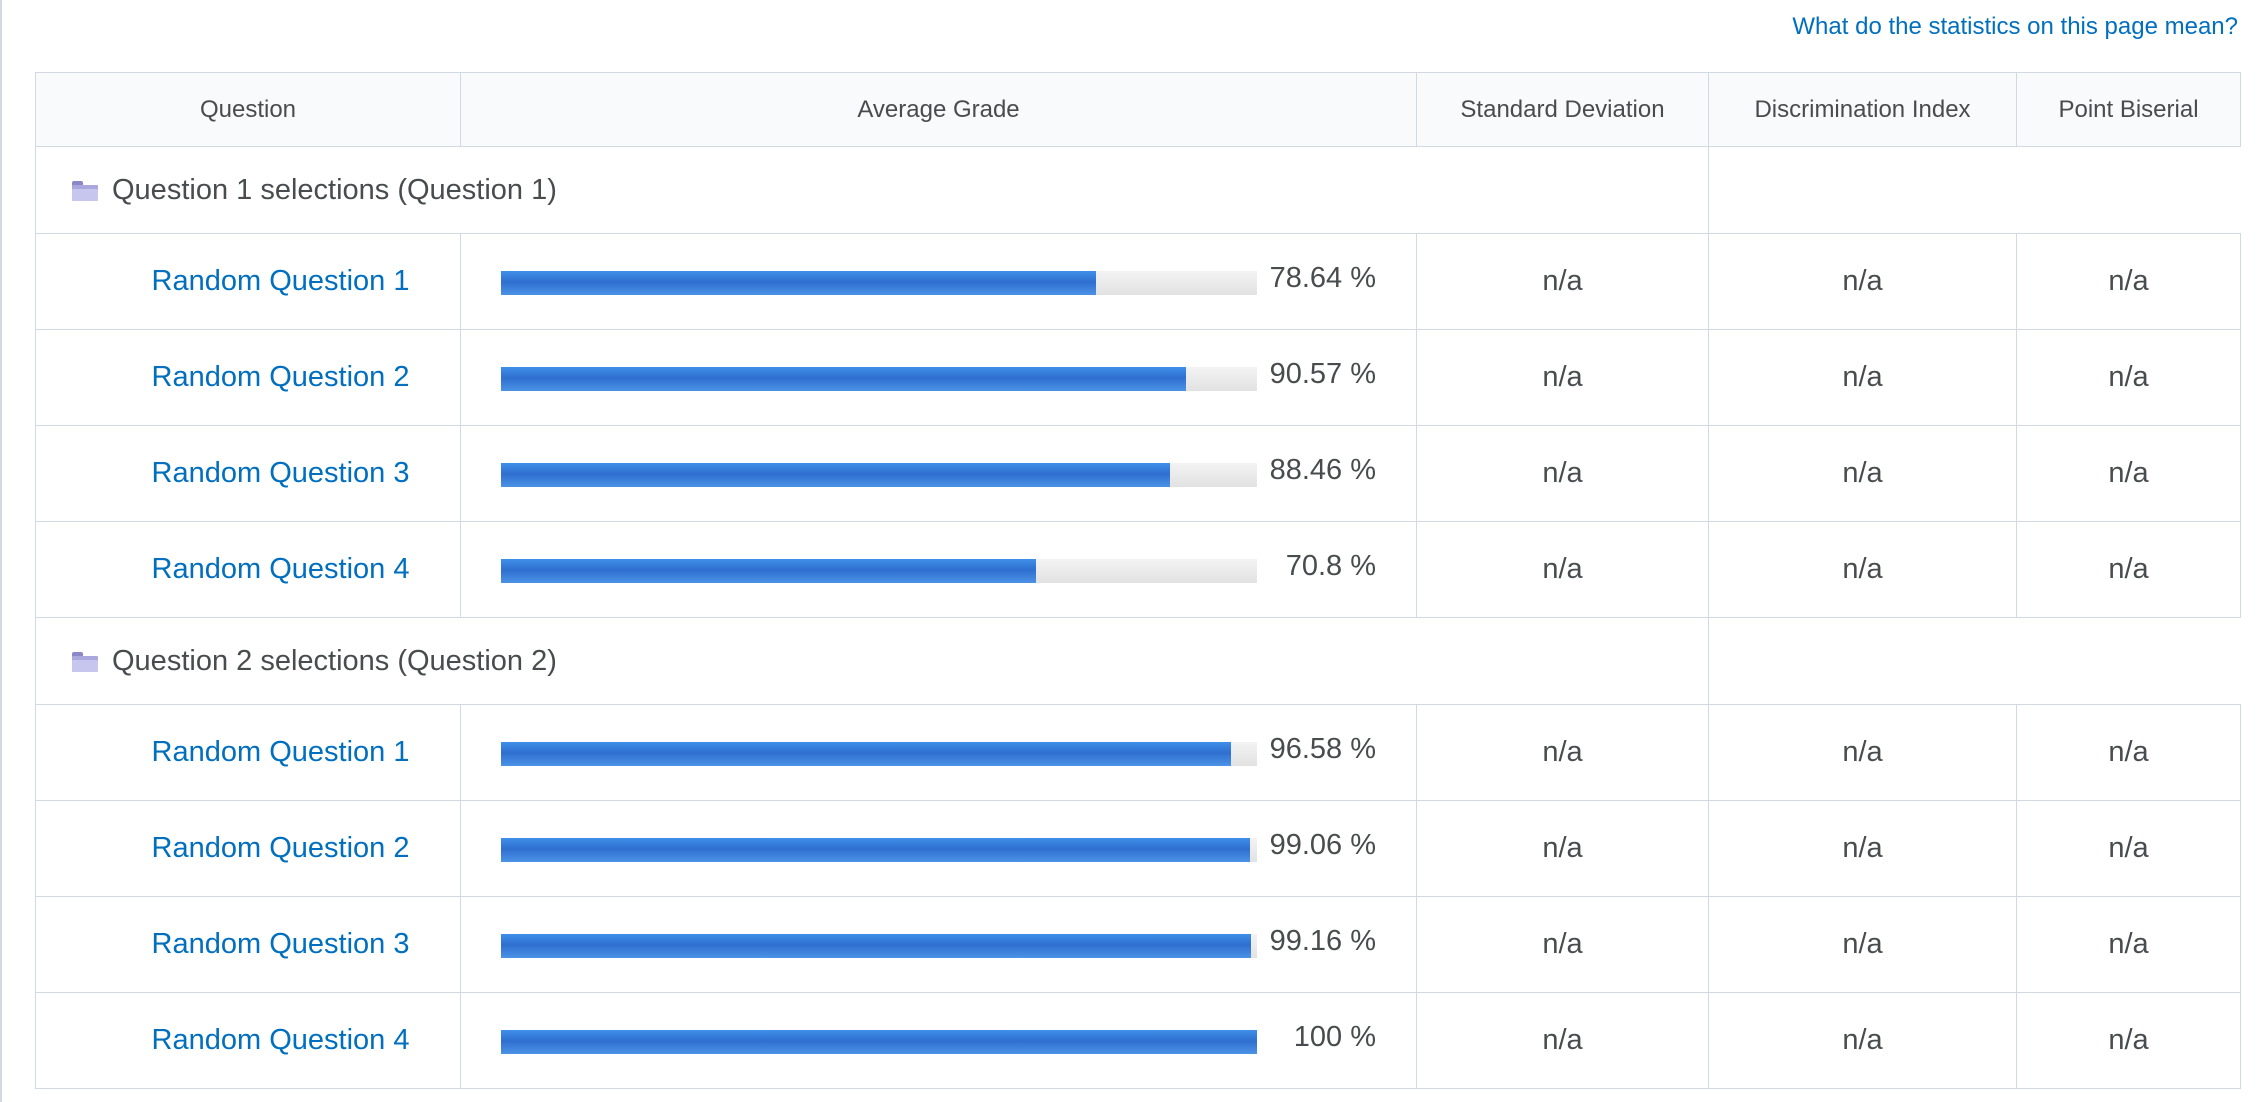  I want to click on average-grade-cell: 78.64 %, so click(938, 281).